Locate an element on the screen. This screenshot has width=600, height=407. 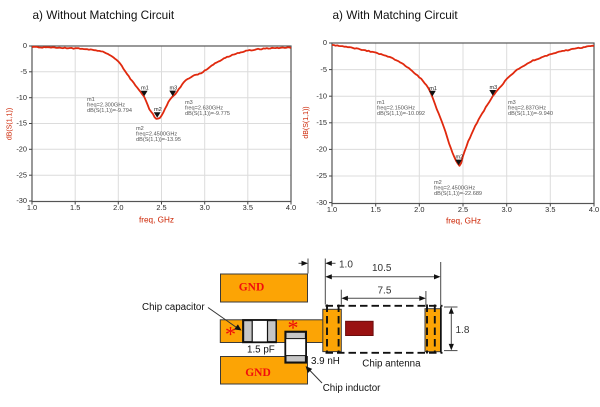
svg-text: freq=2.630GHz is located at coordinates (204, 108).